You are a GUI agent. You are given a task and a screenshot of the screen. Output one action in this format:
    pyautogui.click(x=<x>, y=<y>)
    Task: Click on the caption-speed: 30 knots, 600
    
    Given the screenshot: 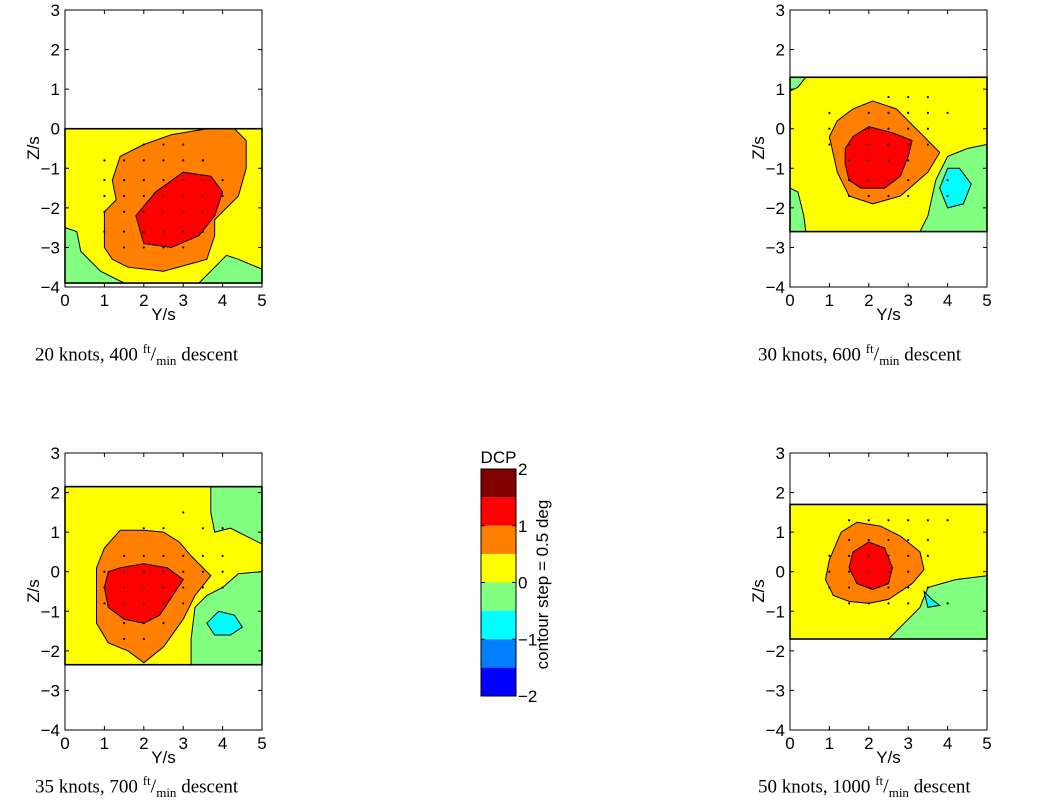 What is the action you would take?
    pyautogui.click(x=812, y=355)
    